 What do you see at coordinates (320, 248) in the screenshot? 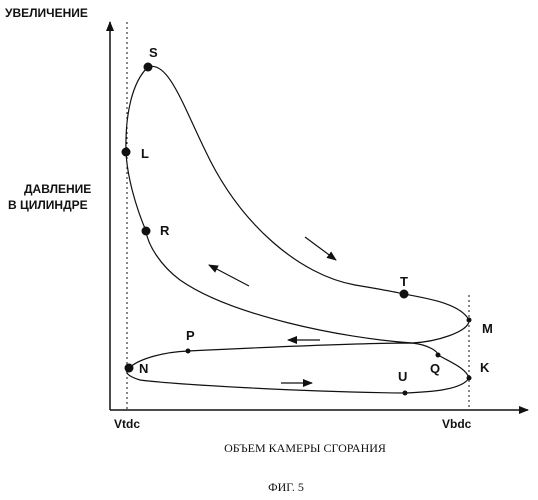
I see `arrow-expansion` at bounding box center [320, 248].